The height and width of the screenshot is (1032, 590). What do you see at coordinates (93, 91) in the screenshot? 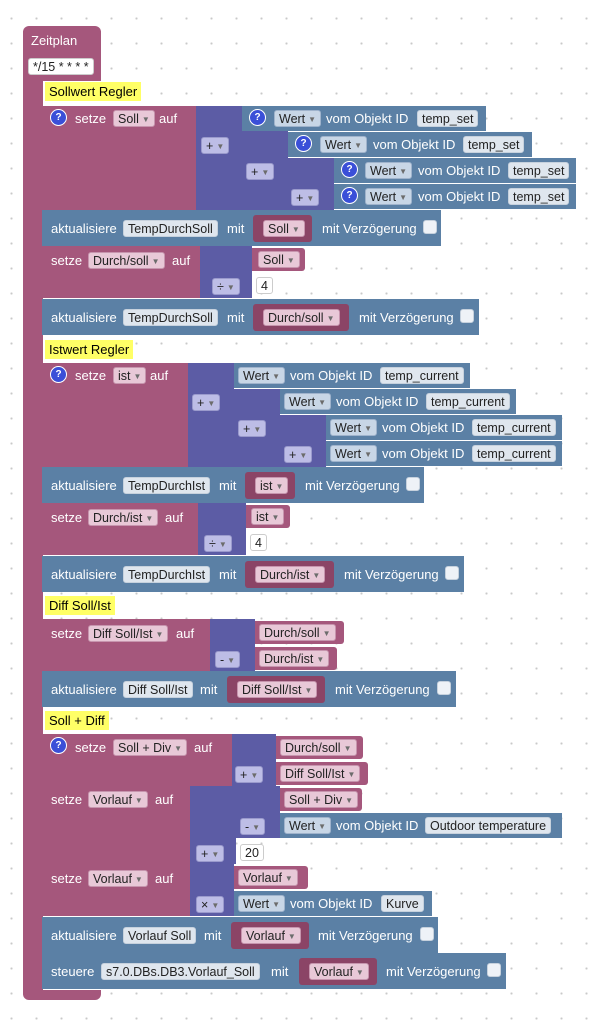
I see `comment-sollwert: Sollwert Regler` at bounding box center [93, 91].